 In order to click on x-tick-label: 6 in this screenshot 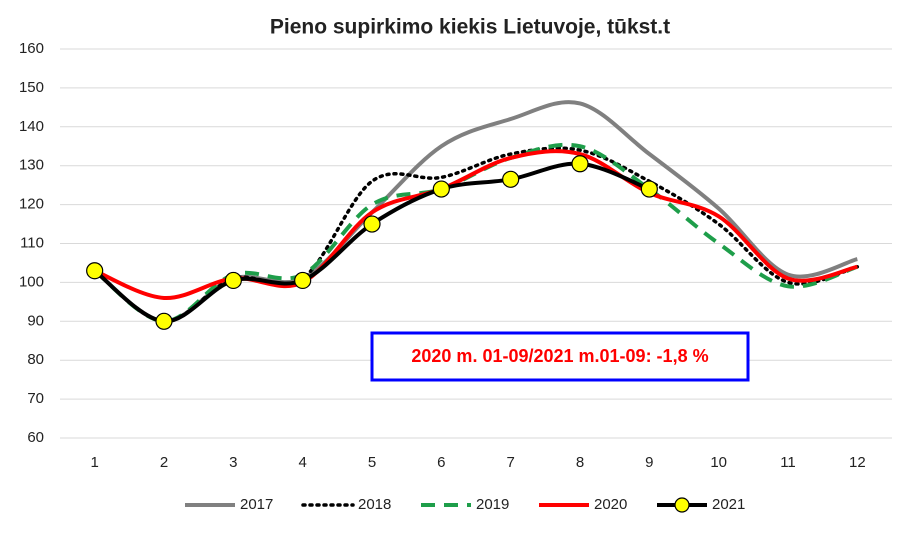, I will do `click(441, 462)`.